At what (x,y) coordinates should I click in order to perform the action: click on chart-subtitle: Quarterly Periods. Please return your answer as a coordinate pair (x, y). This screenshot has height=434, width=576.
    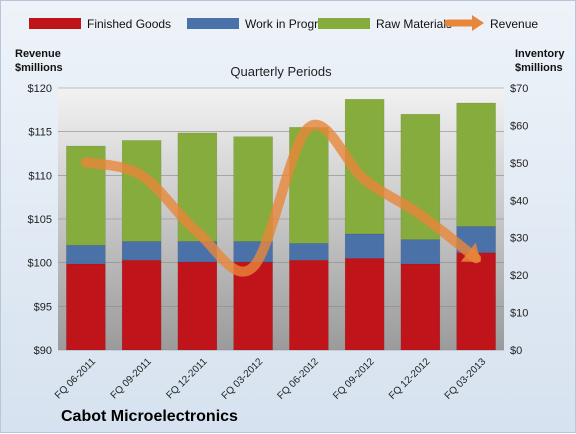
    Looking at the image, I should click on (281, 71).